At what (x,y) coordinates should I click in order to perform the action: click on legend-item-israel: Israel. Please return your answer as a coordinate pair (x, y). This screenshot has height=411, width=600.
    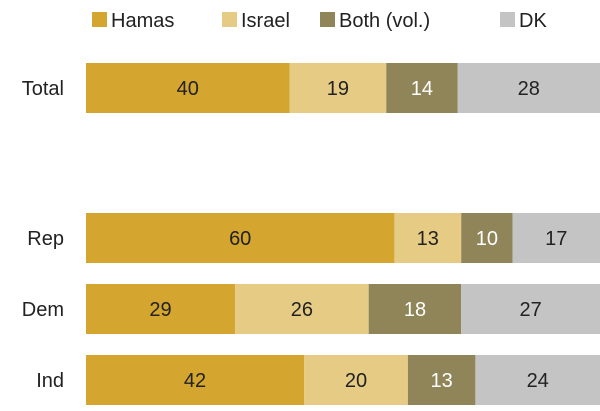
    Looking at the image, I should click on (256, 21).